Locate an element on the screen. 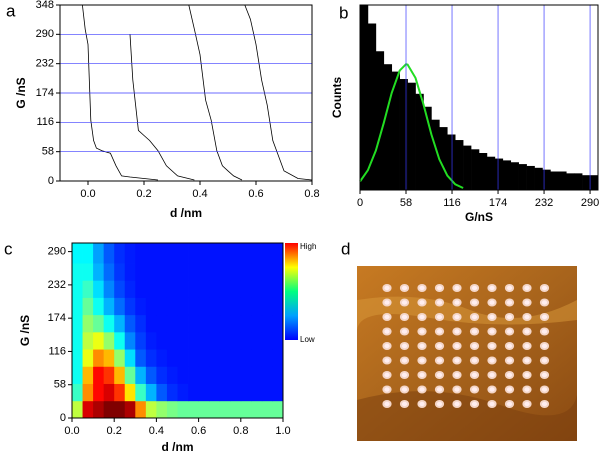  y-axis-label: Counts is located at coordinates (337, 98).